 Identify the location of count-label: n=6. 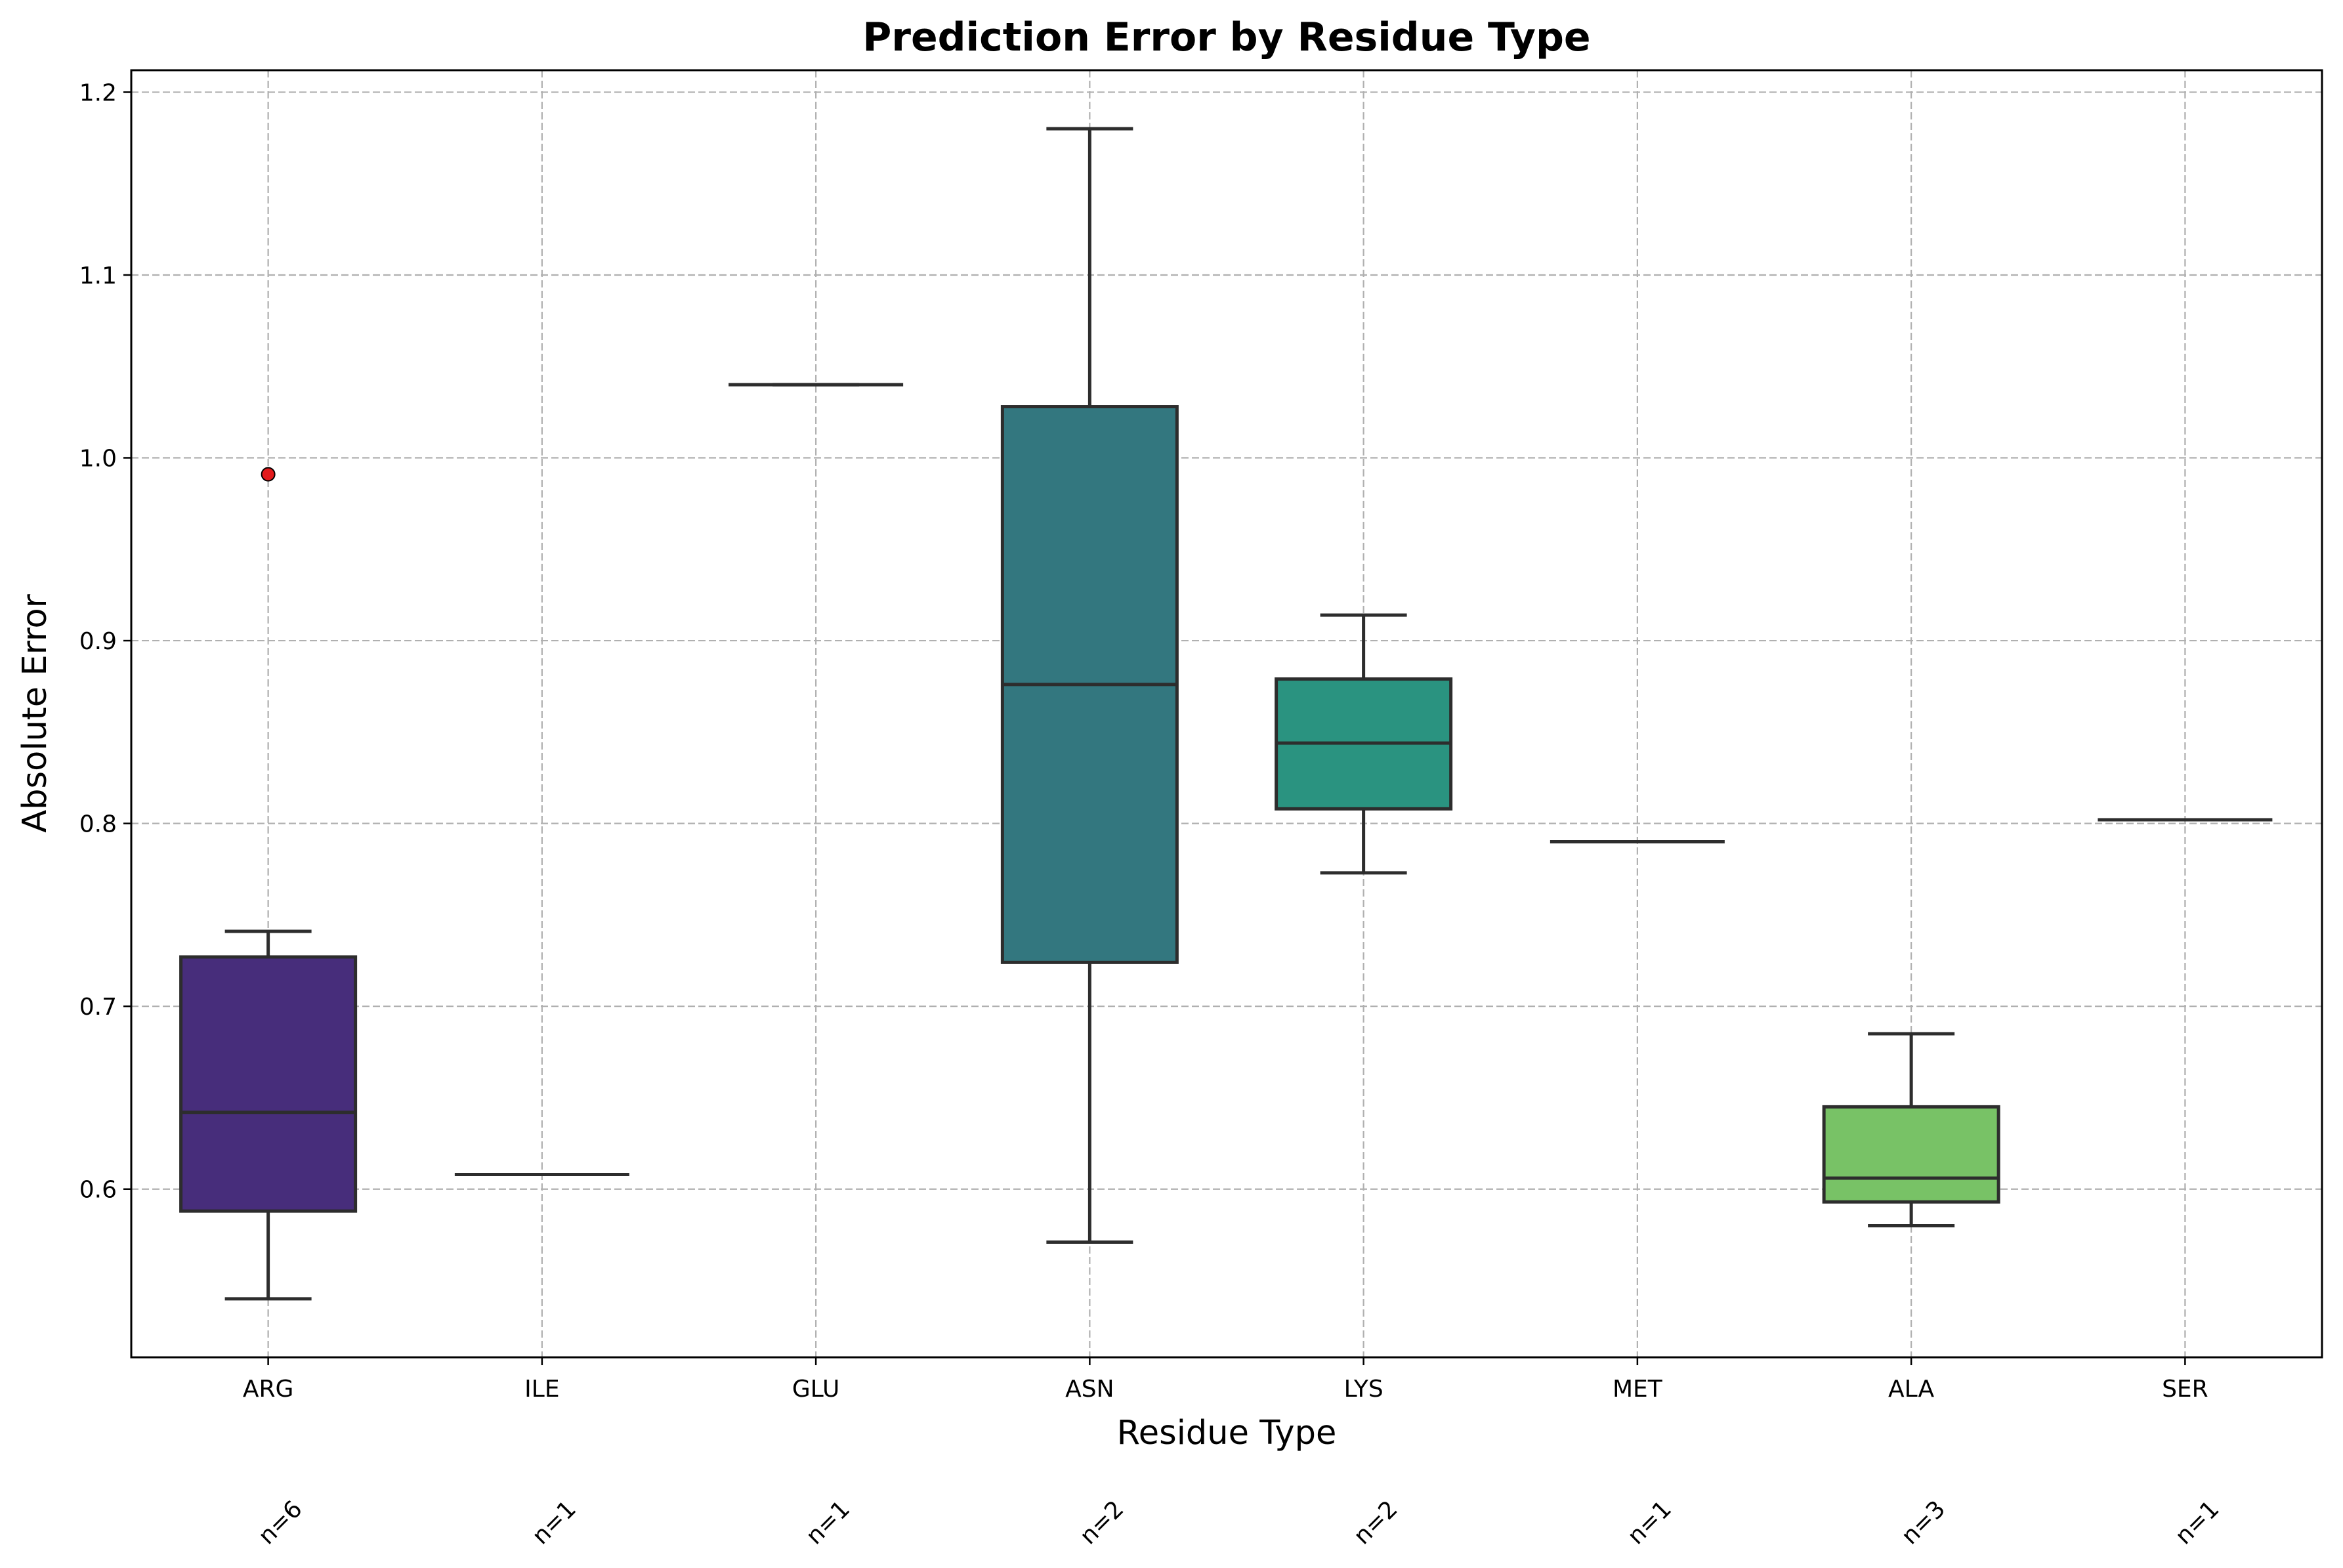
(280, 1523).